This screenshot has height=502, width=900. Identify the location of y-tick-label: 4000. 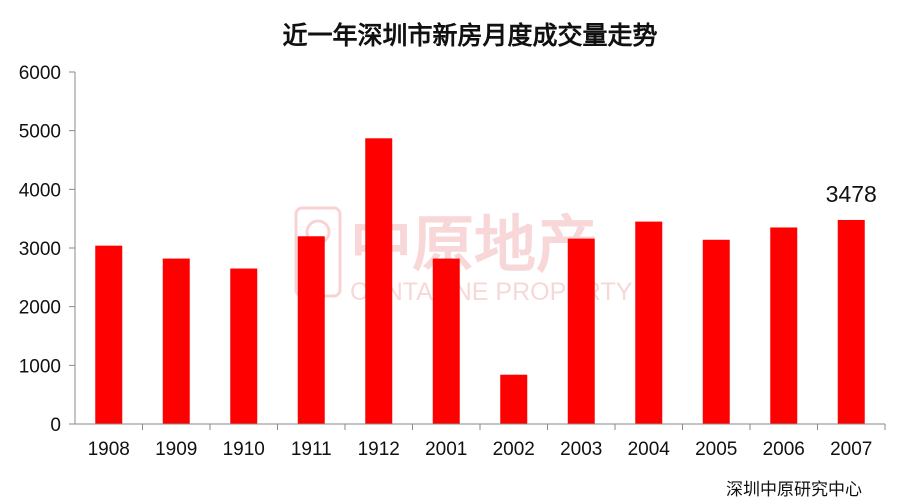
(40, 190).